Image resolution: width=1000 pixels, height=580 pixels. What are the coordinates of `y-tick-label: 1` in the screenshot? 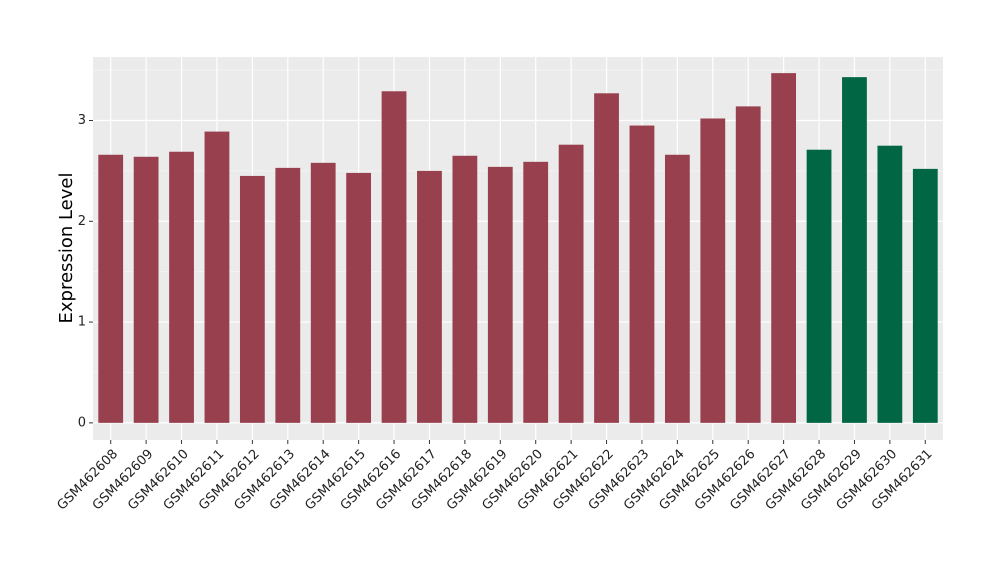 It's located at (82, 322).